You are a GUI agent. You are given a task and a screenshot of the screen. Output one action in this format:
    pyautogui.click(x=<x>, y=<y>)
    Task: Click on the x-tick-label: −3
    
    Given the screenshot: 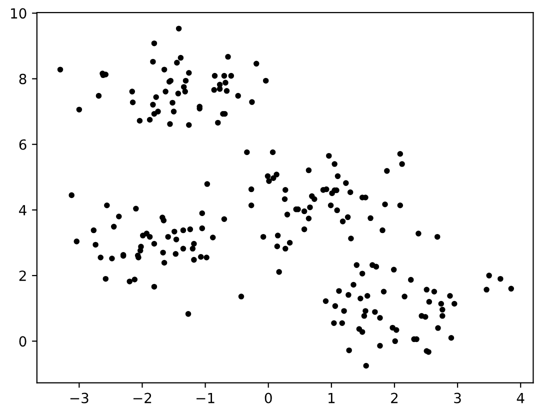 What is the action you would take?
    pyautogui.click(x=79, y=398)
    